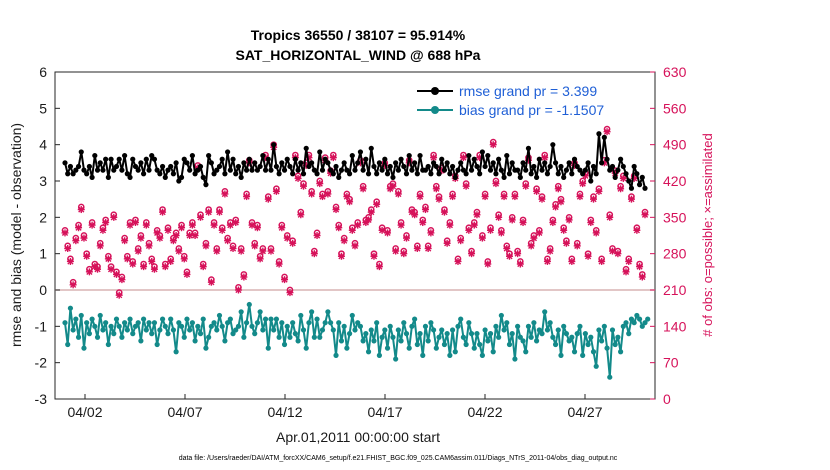 Image resolution: width=830 pixels, height=470 pixels. What do you see at coordinates (675, 181) in the screenshot?
I see `right-y-tick-label: 420` at bounding box center [675, 181].